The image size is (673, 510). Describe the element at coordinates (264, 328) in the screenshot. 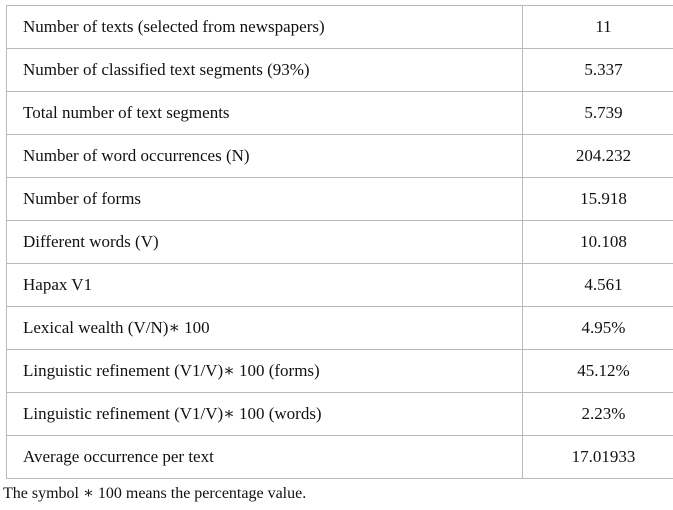

I see `row-label: Lexical wealth (V/N)∗ 100` at that location.